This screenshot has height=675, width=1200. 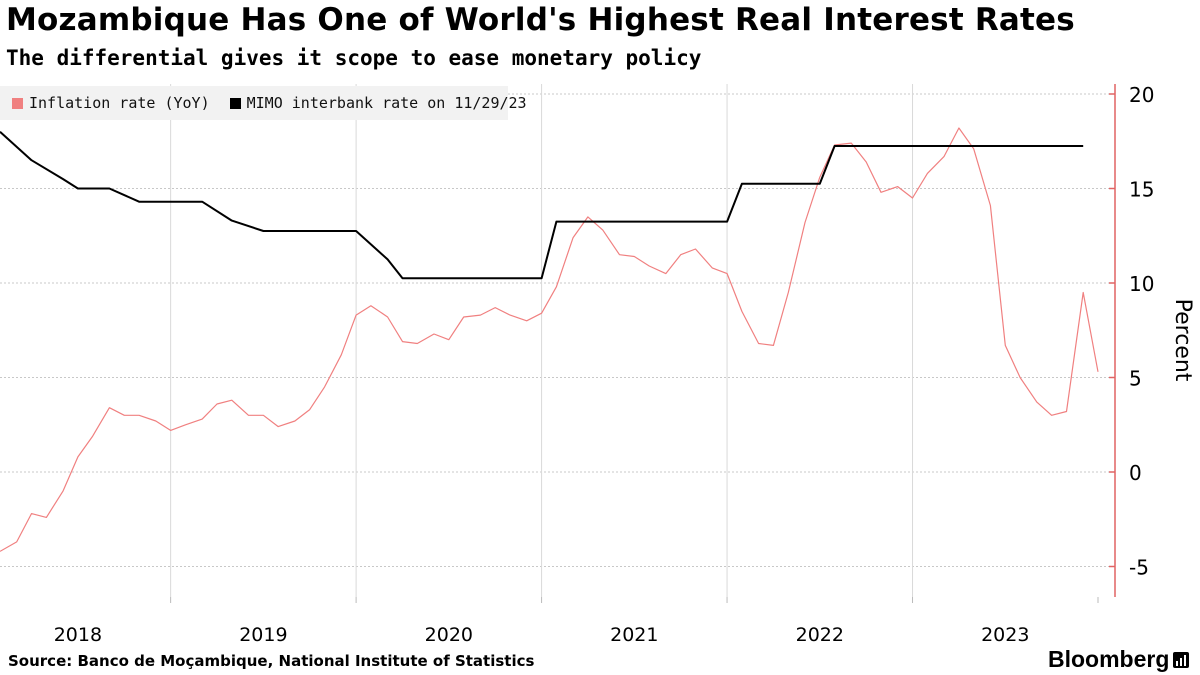 What do you see at coordinates (634, 635) in the screenshot?
I see `x-tick-label: 2021` at bounding box center [634, 635].